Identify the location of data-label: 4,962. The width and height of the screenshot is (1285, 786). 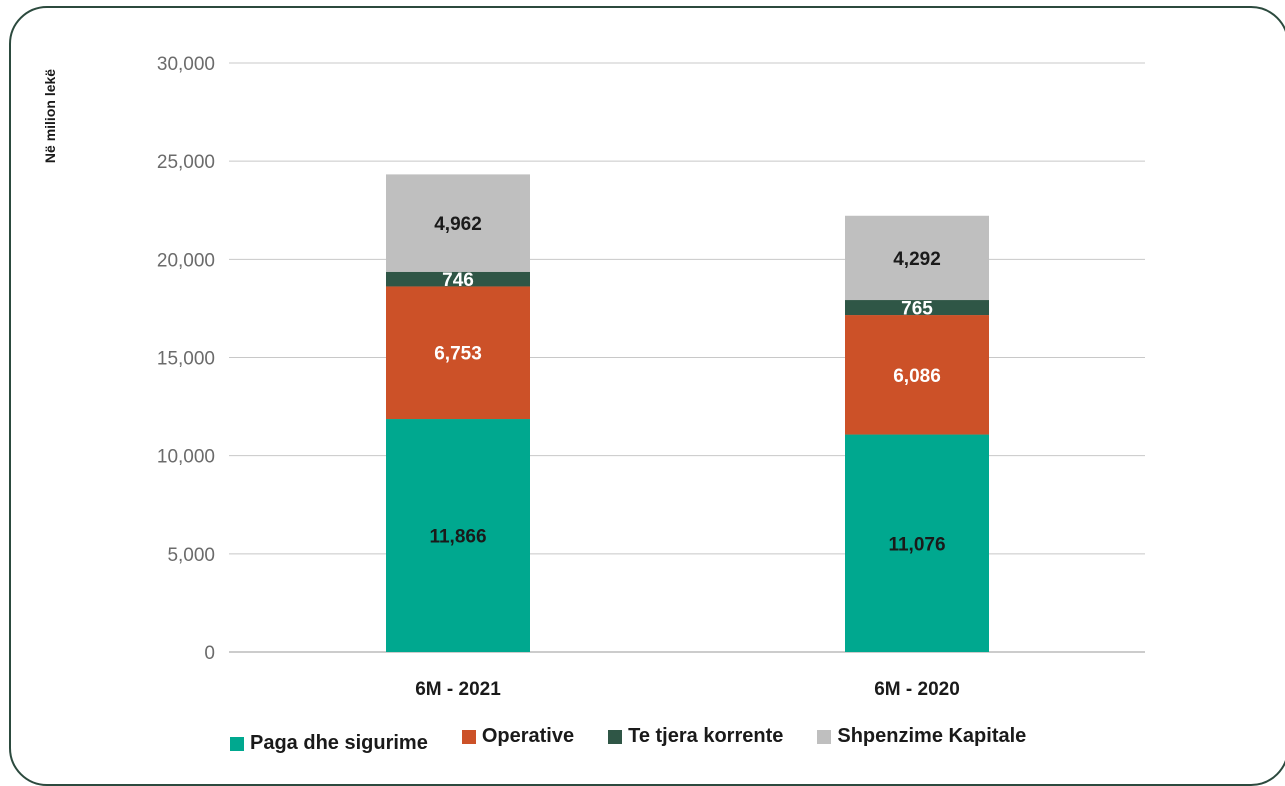
(458, 224).